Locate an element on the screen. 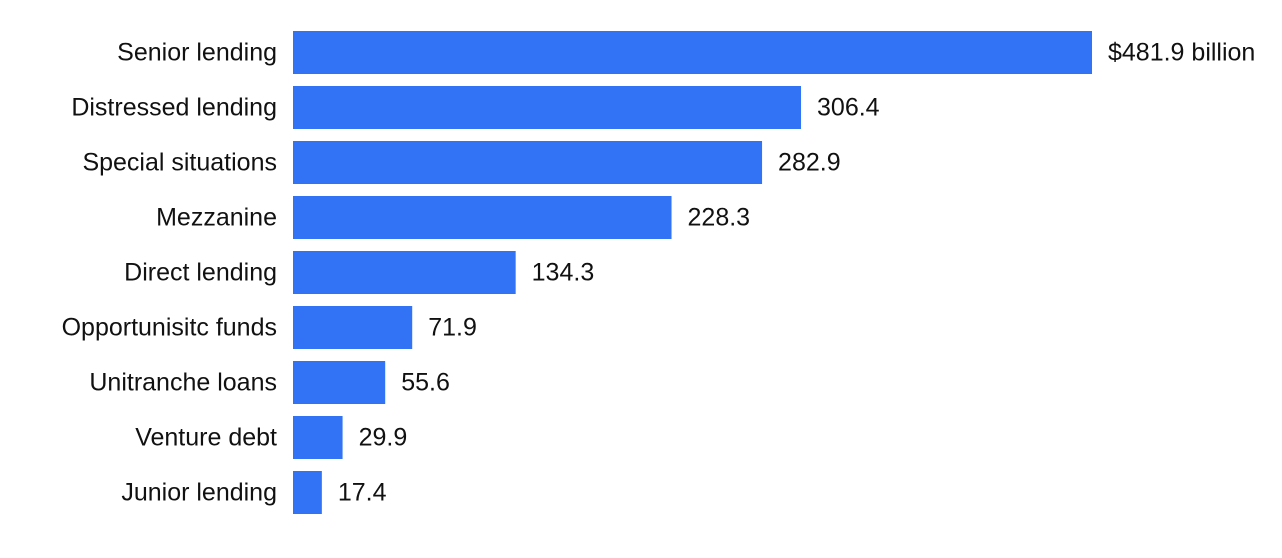  value-label-venture-debt: 29.9 is located at coordinates (383, 438).